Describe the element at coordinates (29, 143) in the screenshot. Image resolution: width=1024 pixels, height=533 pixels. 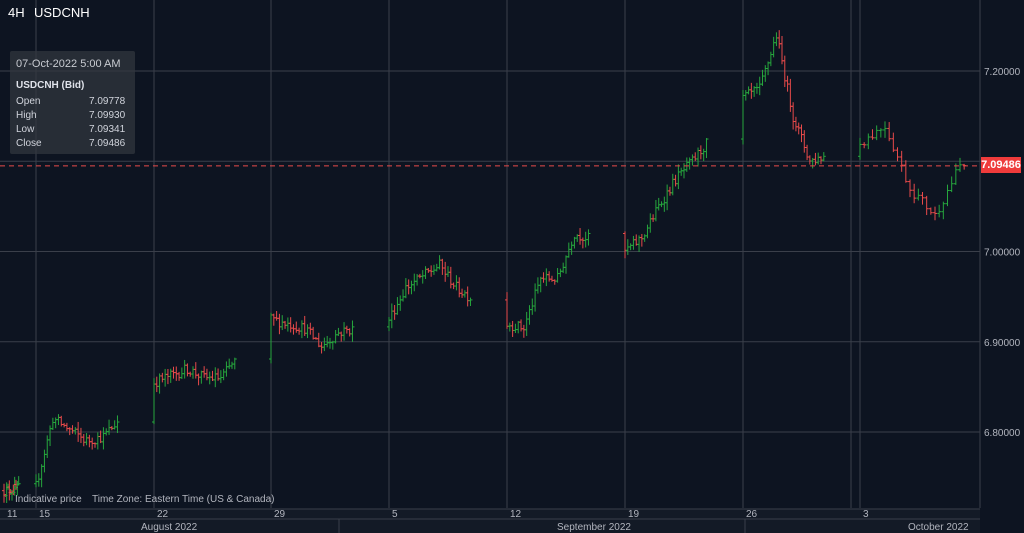
I see `ohlc-close-label: Close` at that location.